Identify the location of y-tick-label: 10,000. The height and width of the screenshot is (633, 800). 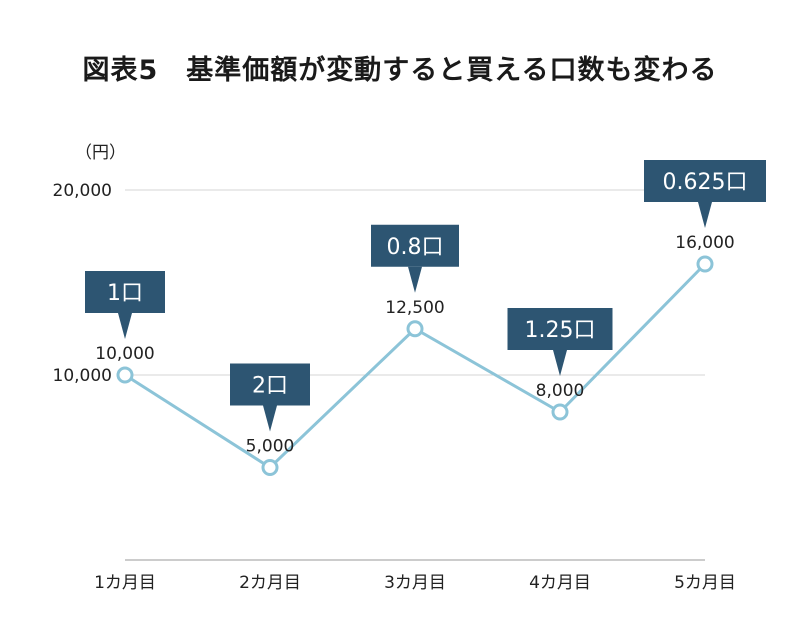
(82, 376).